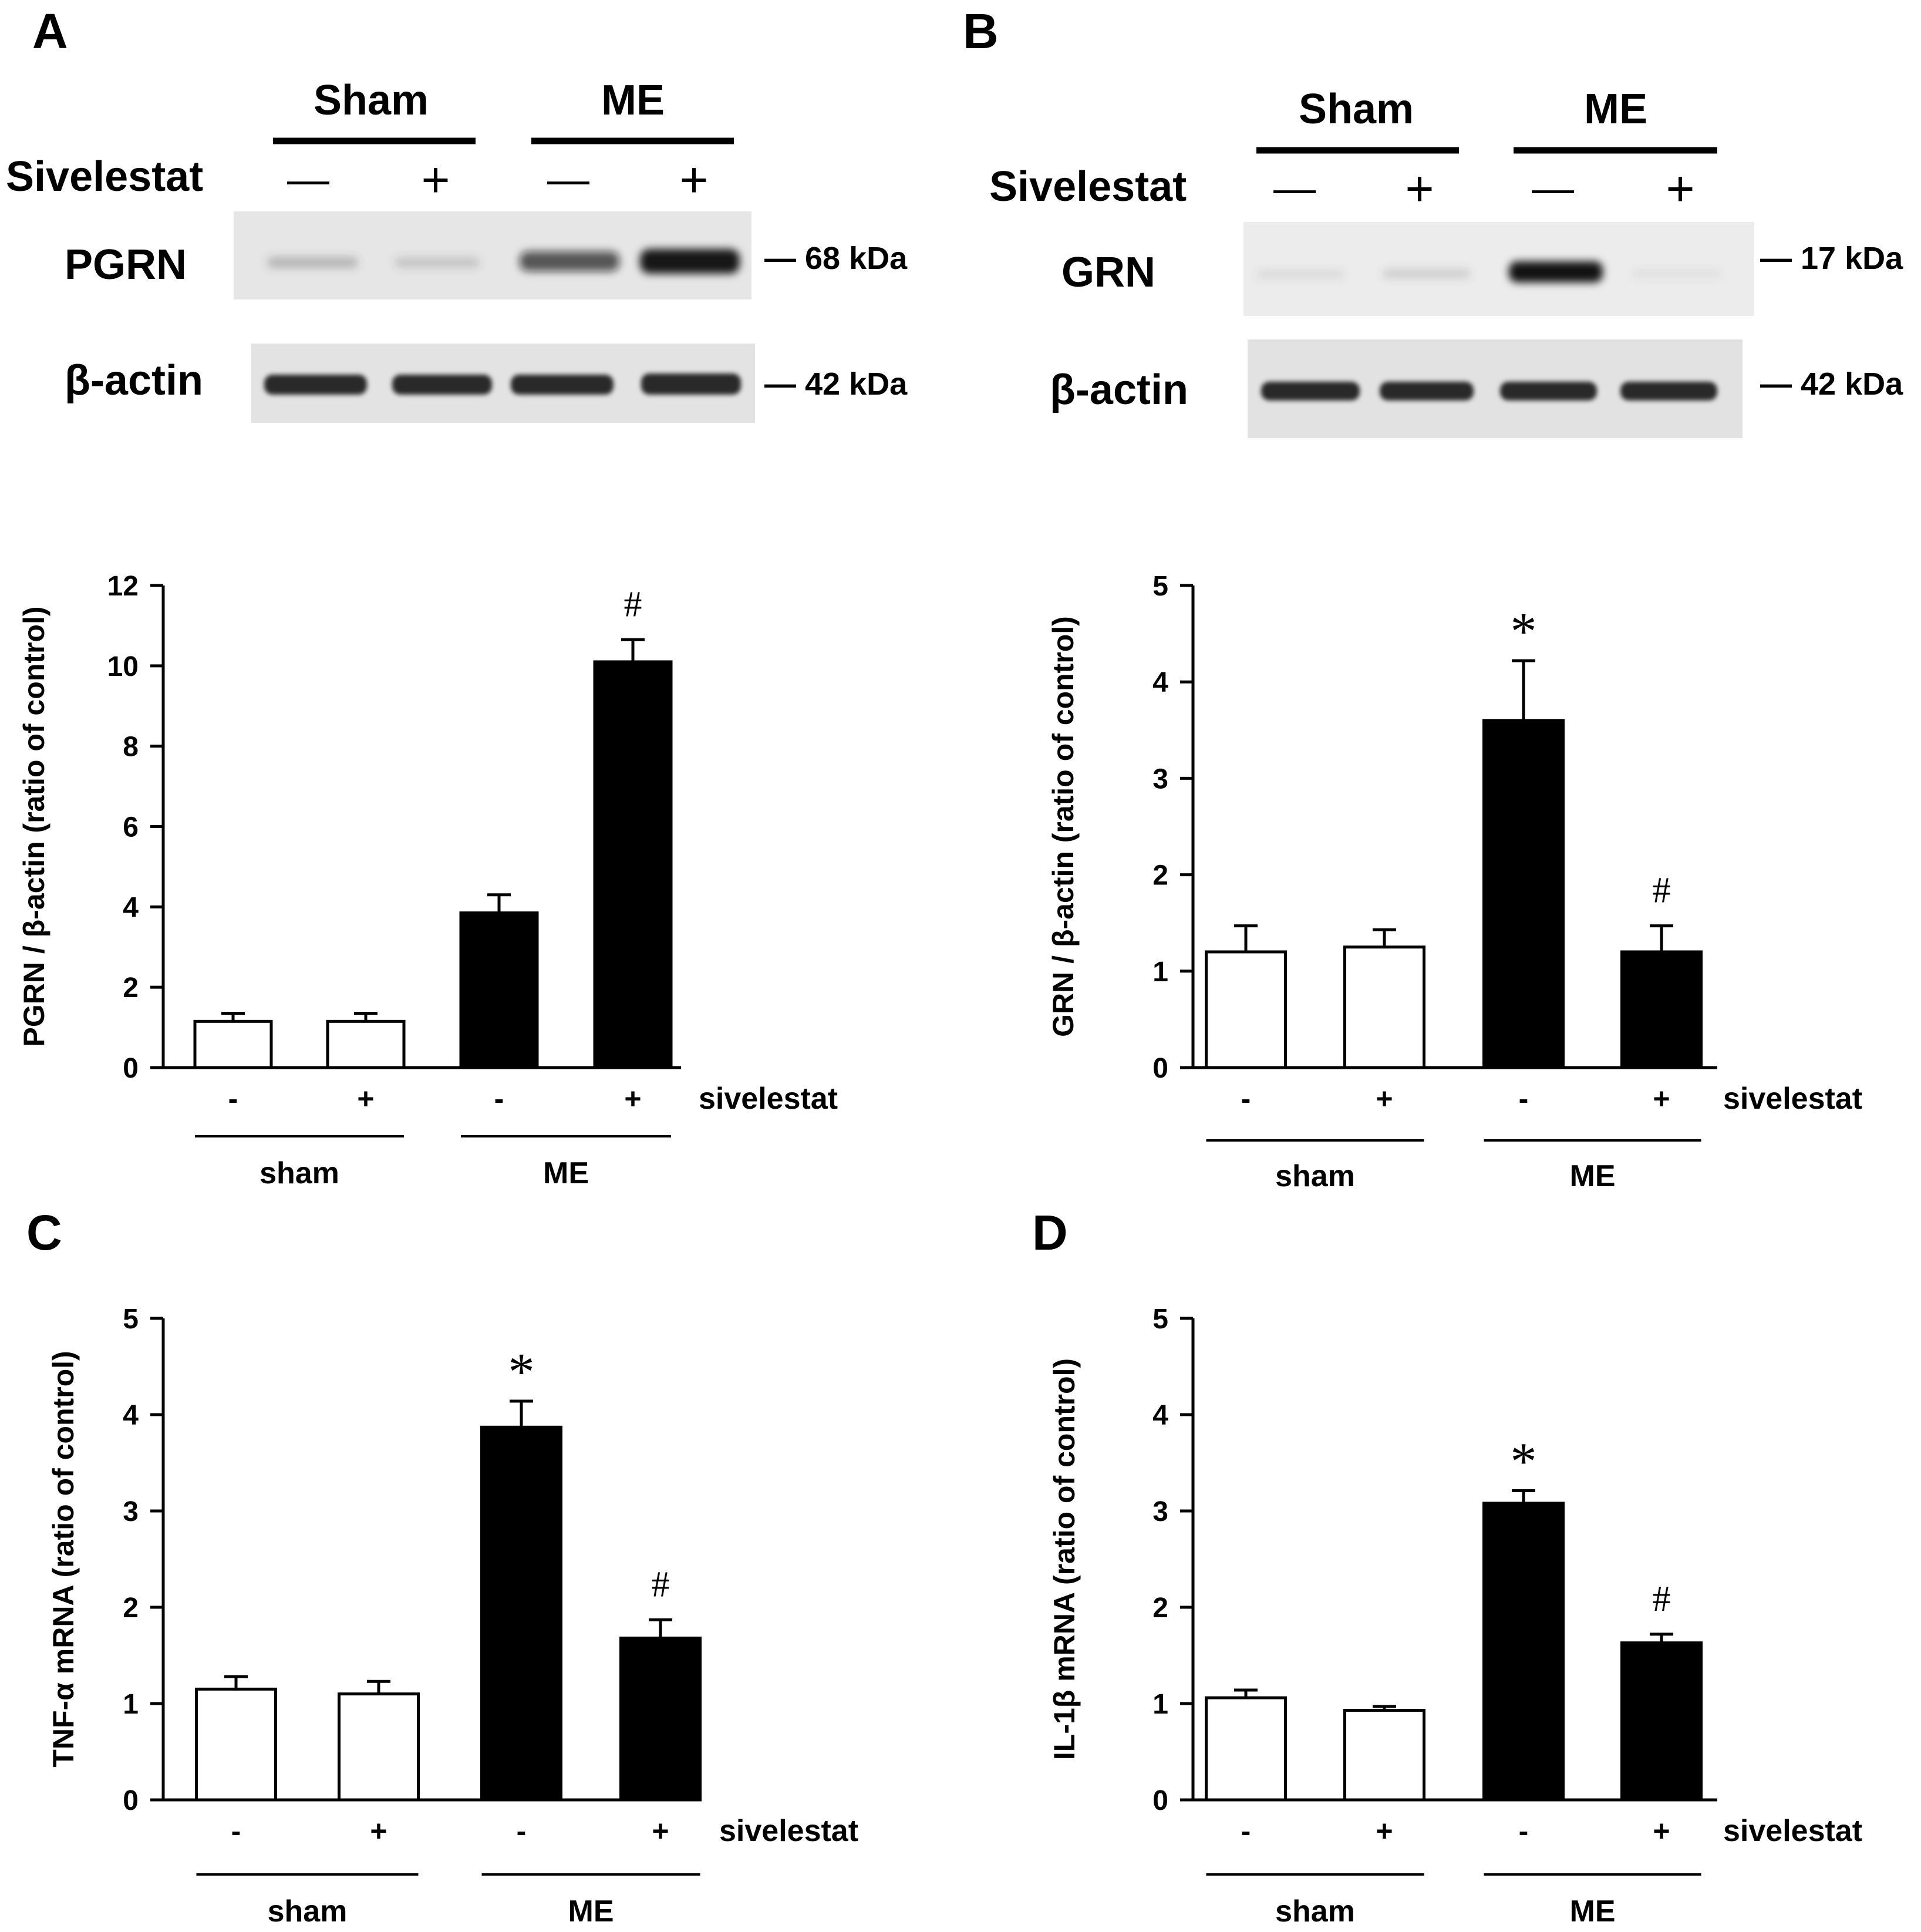  I want to click on blot-a-sign-4: +, so click(693, 179).